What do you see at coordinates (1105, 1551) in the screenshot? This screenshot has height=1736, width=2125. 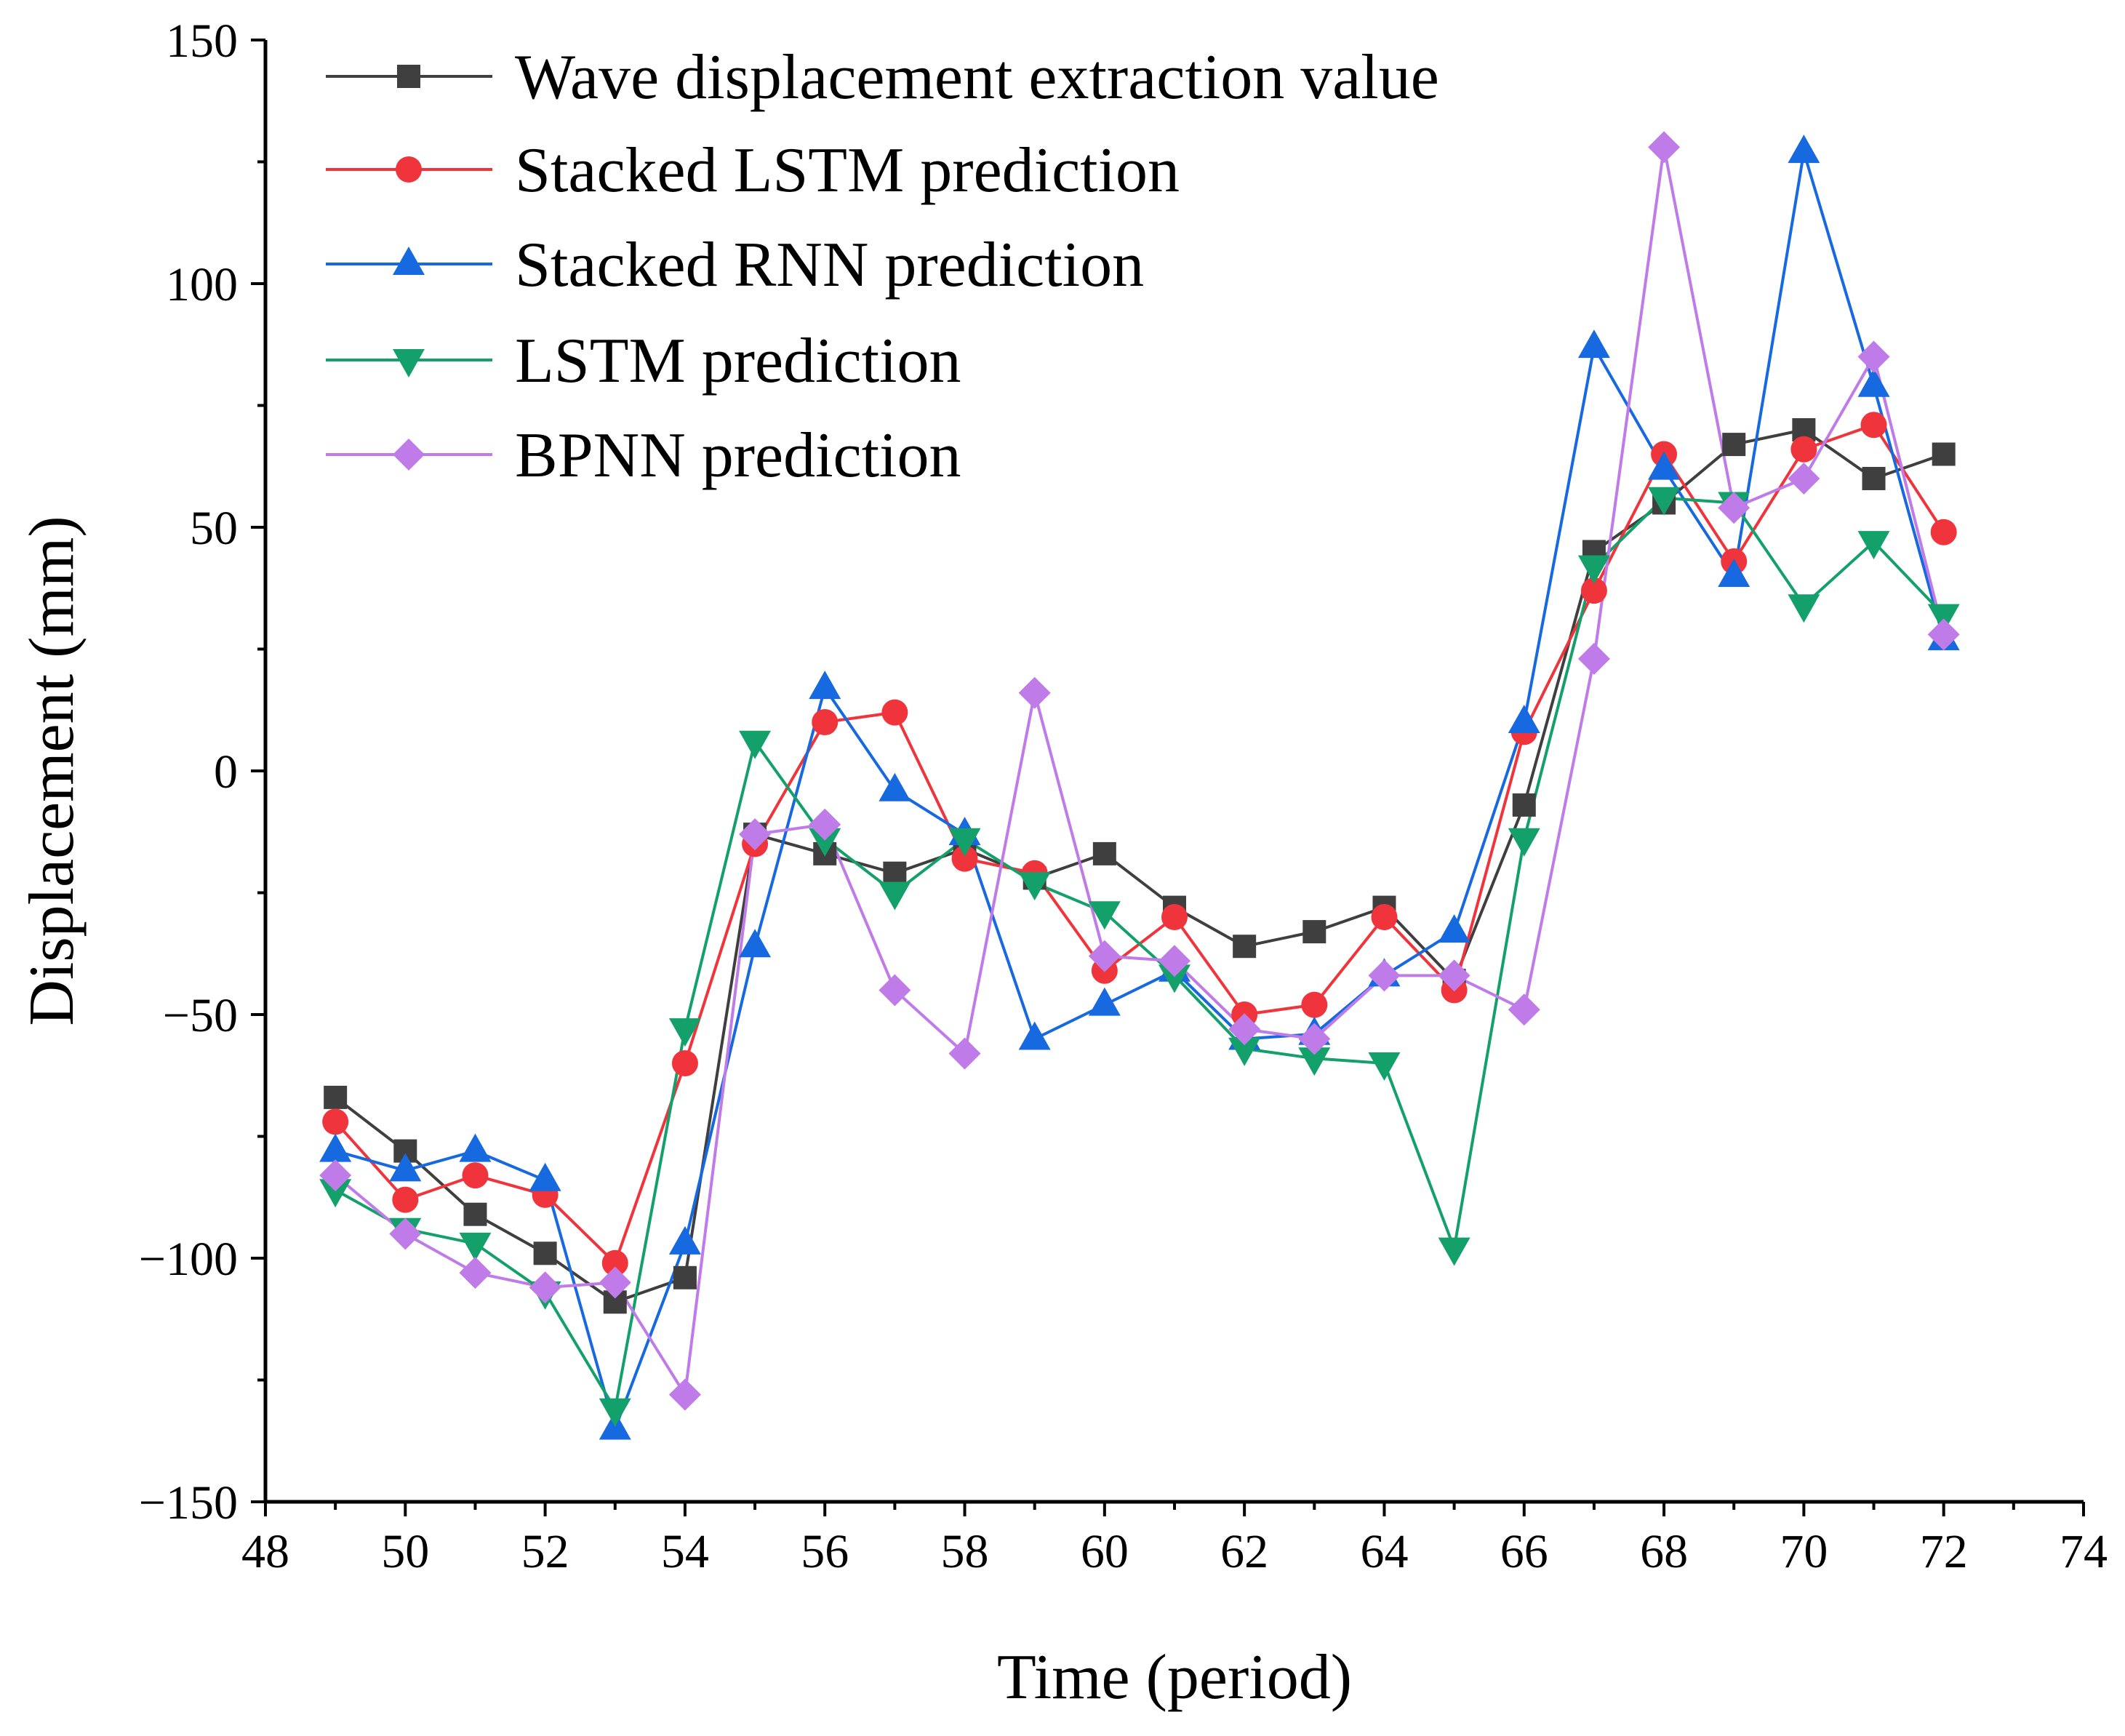 I see `x-tick-label: 60` at bounding box center [1105, 1551].